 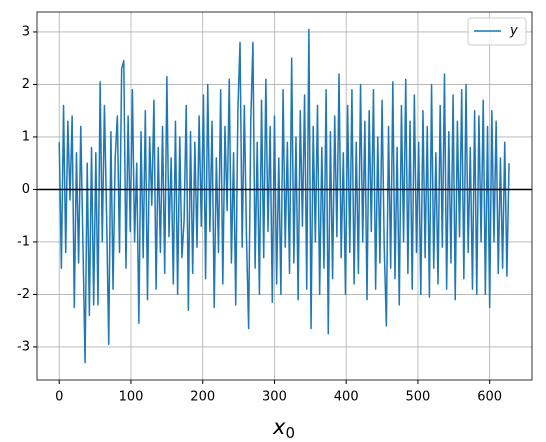 What do you see at coordinates (418, 397) in the screenshot?
I see `x-tick-label: 500` at bounding box center [418, 397].